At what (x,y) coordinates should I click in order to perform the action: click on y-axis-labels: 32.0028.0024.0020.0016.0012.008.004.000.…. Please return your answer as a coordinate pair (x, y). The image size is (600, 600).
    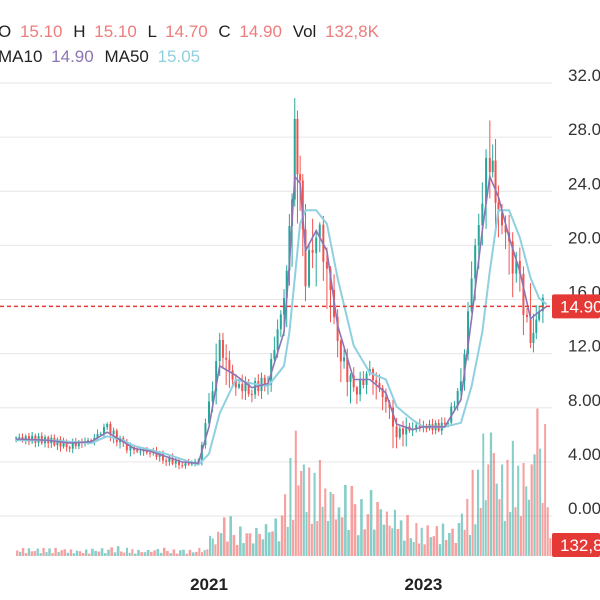
    Looking at the image, I should click on (584, 292).